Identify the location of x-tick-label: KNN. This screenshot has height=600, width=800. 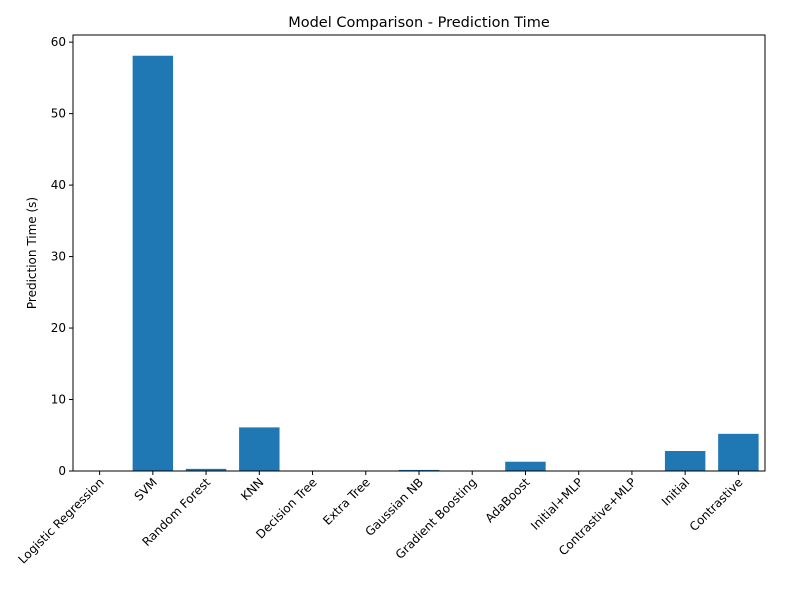
(252, 489).